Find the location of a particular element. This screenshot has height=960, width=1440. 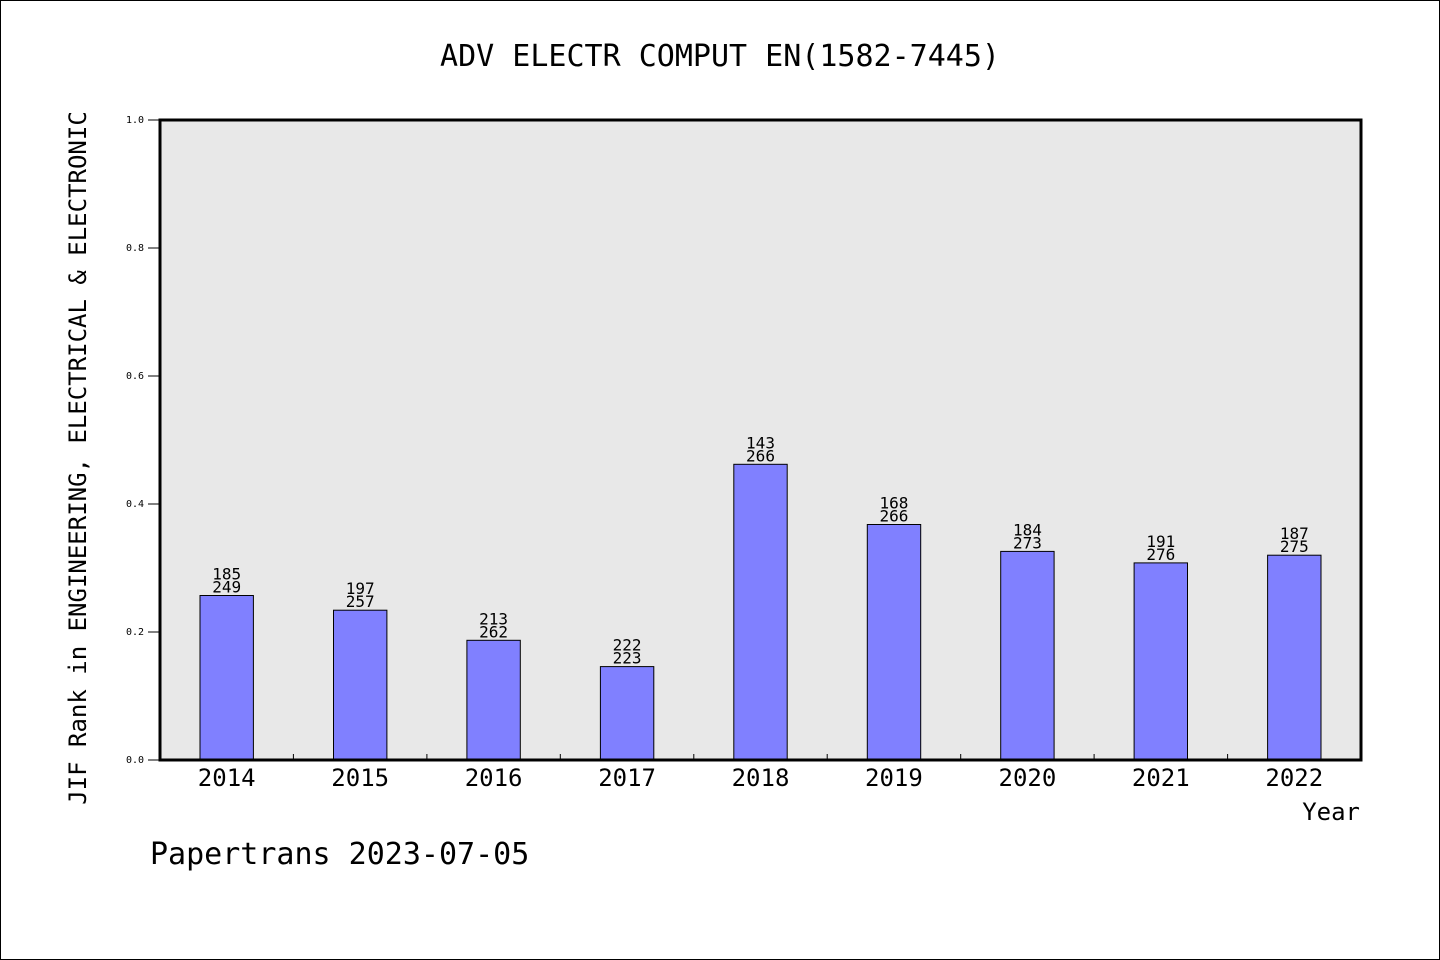

bar-2019 is located at coordinates (894, 642).